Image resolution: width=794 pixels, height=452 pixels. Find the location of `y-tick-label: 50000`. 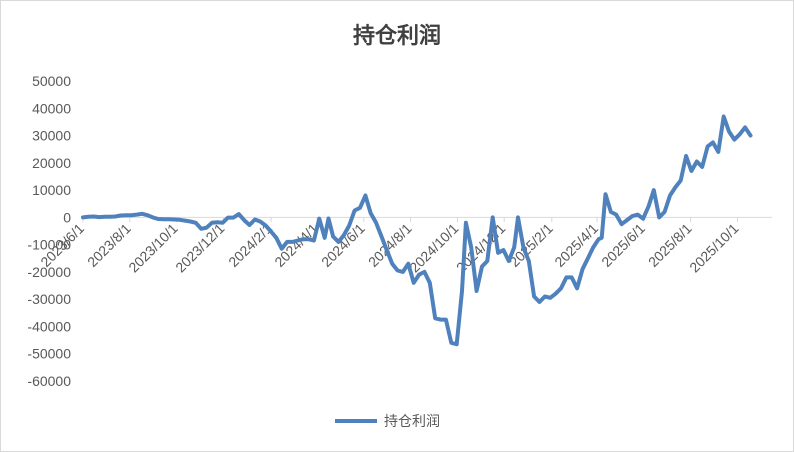

y-tick-label: 50000 is located at coordinates (51, 81).